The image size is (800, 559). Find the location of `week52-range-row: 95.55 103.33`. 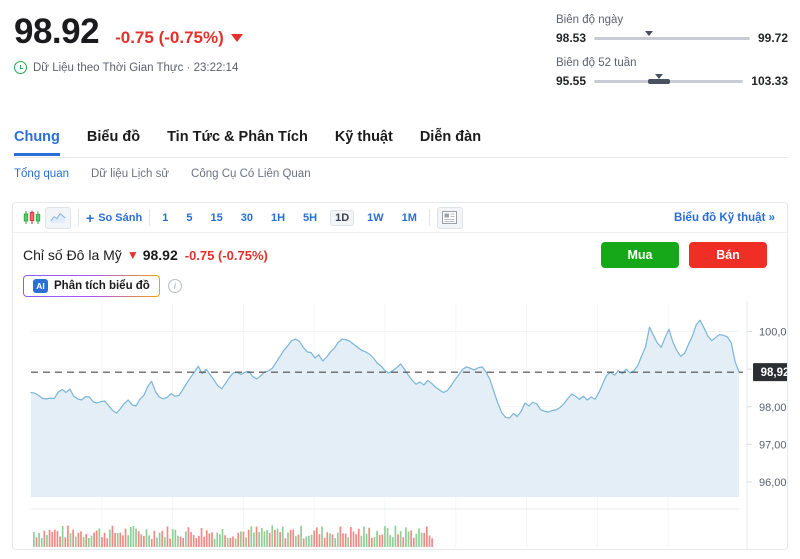

week52-range-row: 95.55 103.33 is located at coordinates (672, 80).